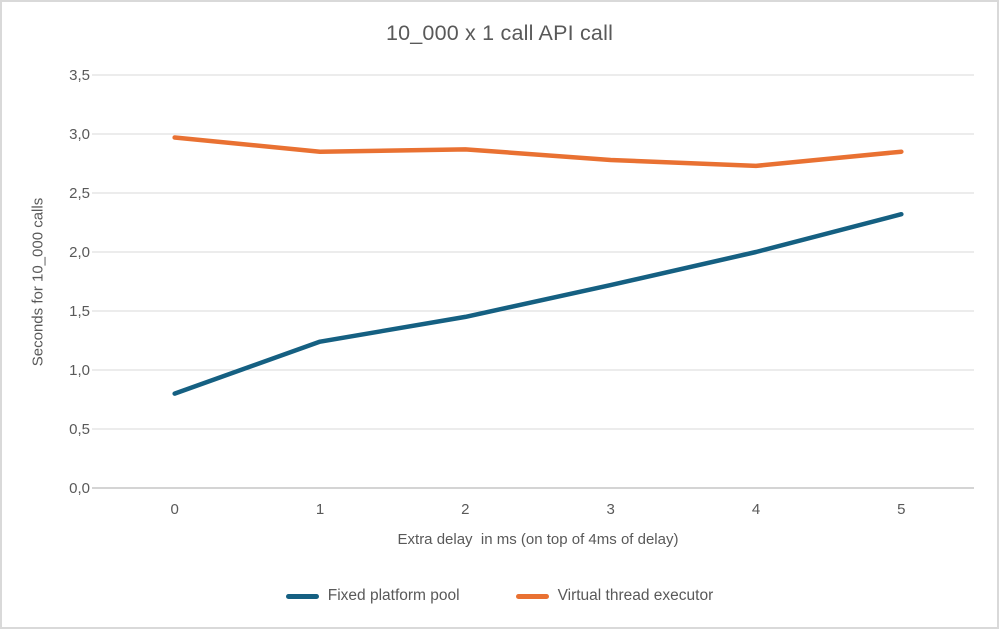  I want to click on x-tick-label: 2, so click(465, 509).